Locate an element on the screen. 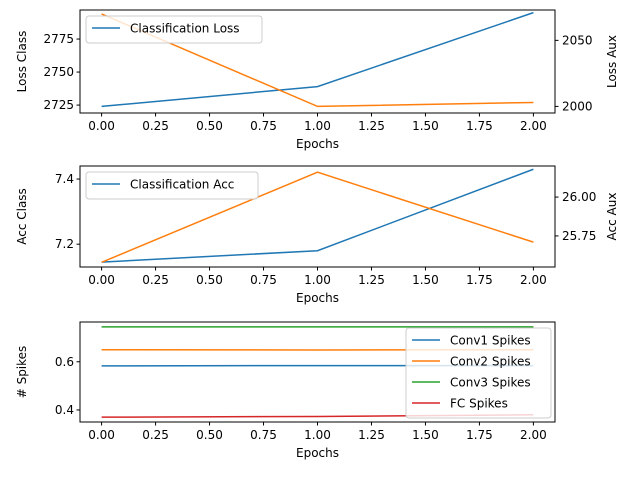 The height and width of the screenshot is (480, 640). y-tick-label: 0.6 is located at coordinates (64, 362).